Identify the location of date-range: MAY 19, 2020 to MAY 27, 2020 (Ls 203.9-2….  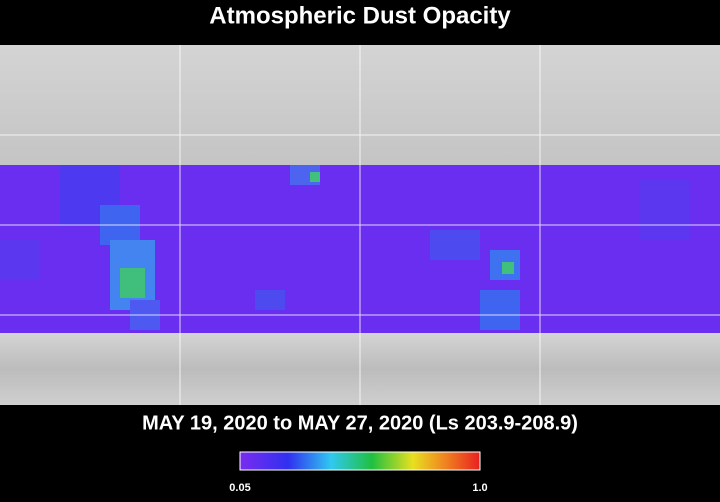
(360, 423).